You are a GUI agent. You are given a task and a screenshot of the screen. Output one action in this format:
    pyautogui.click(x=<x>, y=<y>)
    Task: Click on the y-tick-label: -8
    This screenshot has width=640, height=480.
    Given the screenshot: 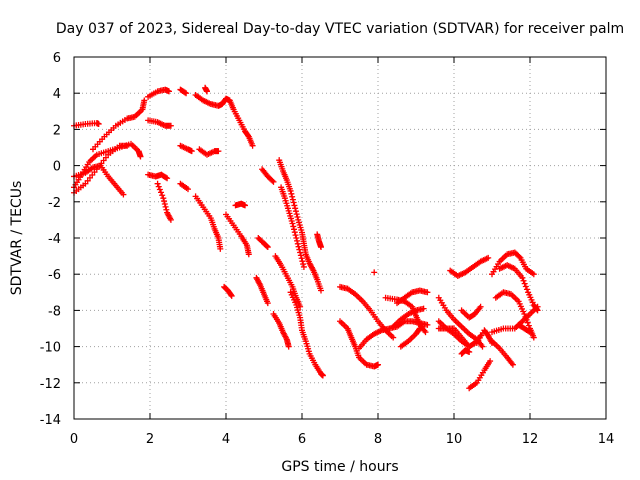 What is the action you would take?
    pyautogui.click(x=54, y=311)
    